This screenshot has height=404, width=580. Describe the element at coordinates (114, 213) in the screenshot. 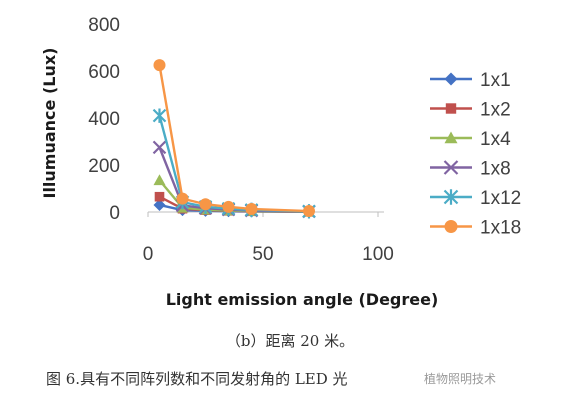

I see `y-tick-label: 0` at that location.